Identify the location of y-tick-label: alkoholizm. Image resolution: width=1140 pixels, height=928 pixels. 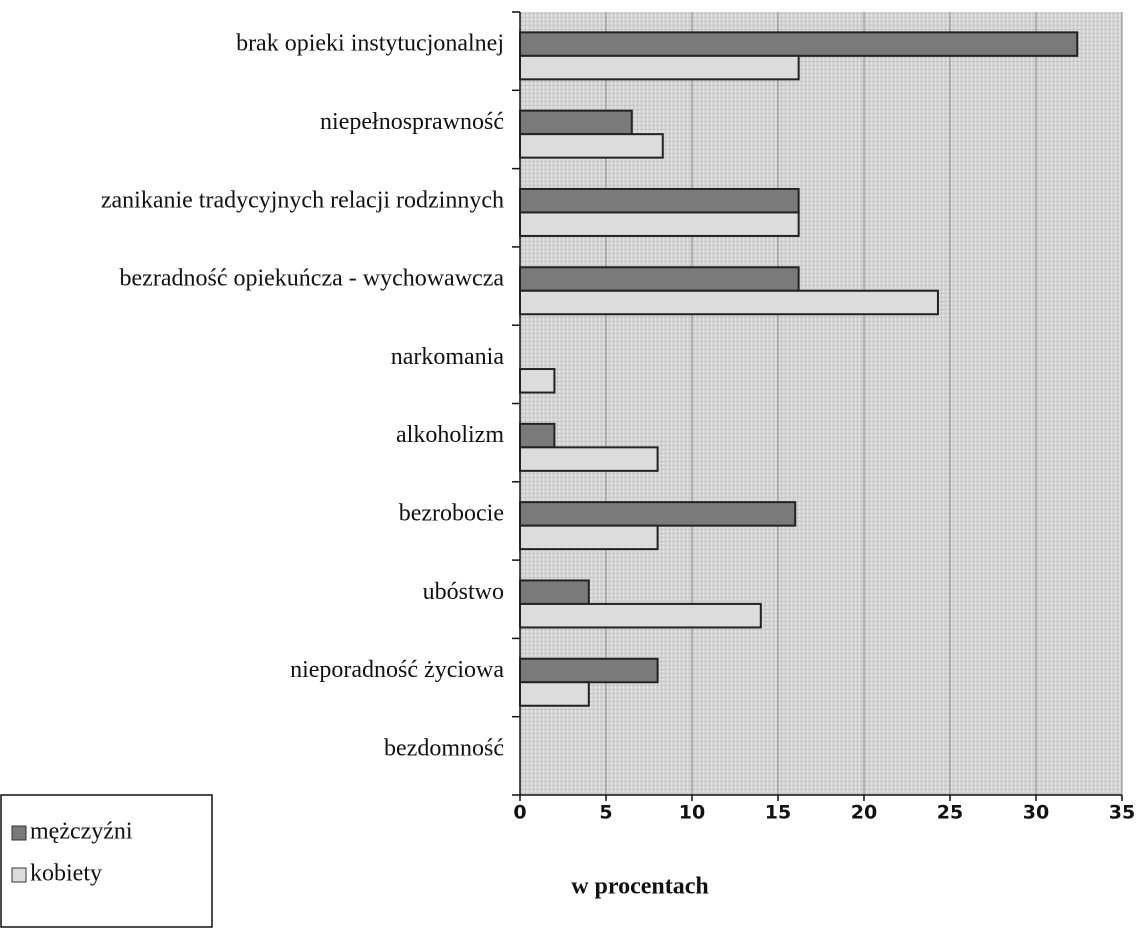
(450, 435).